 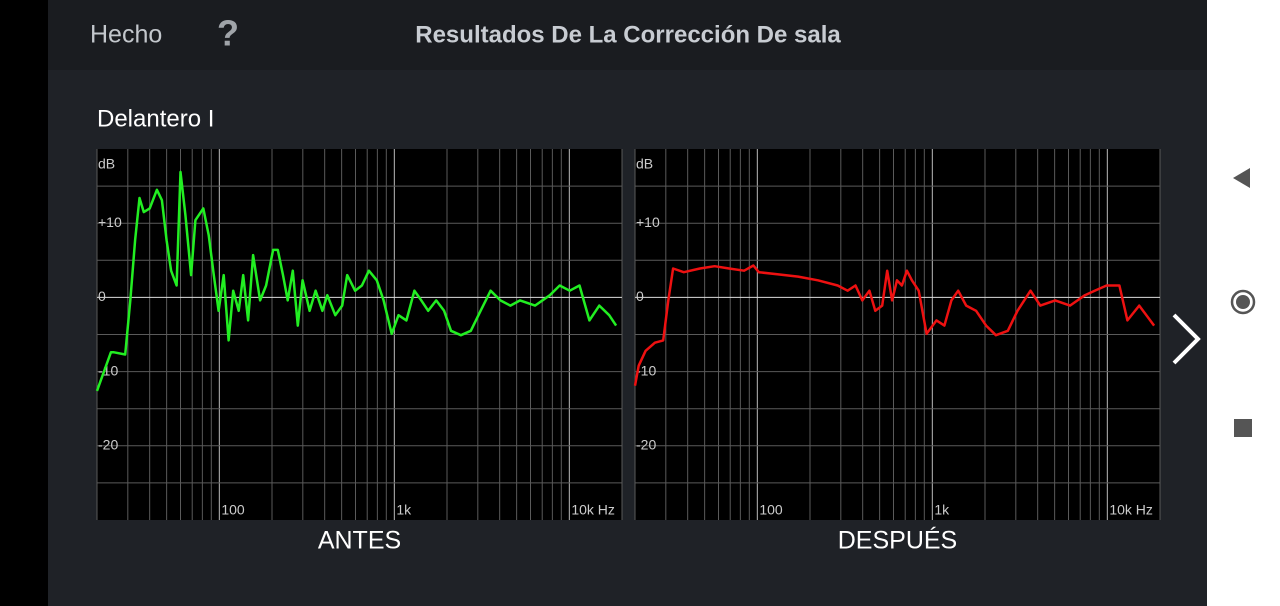 I want to click on next-chevron, so click(x=1186, y=339).